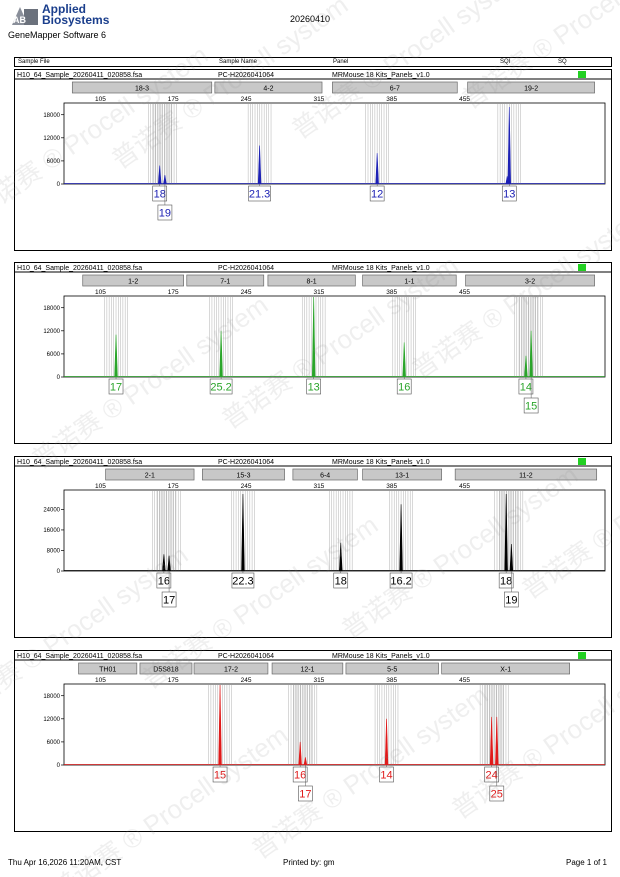 This screenshot has height=877, width=620. I want to click on marker-label: 4-2, so click(268, 89).